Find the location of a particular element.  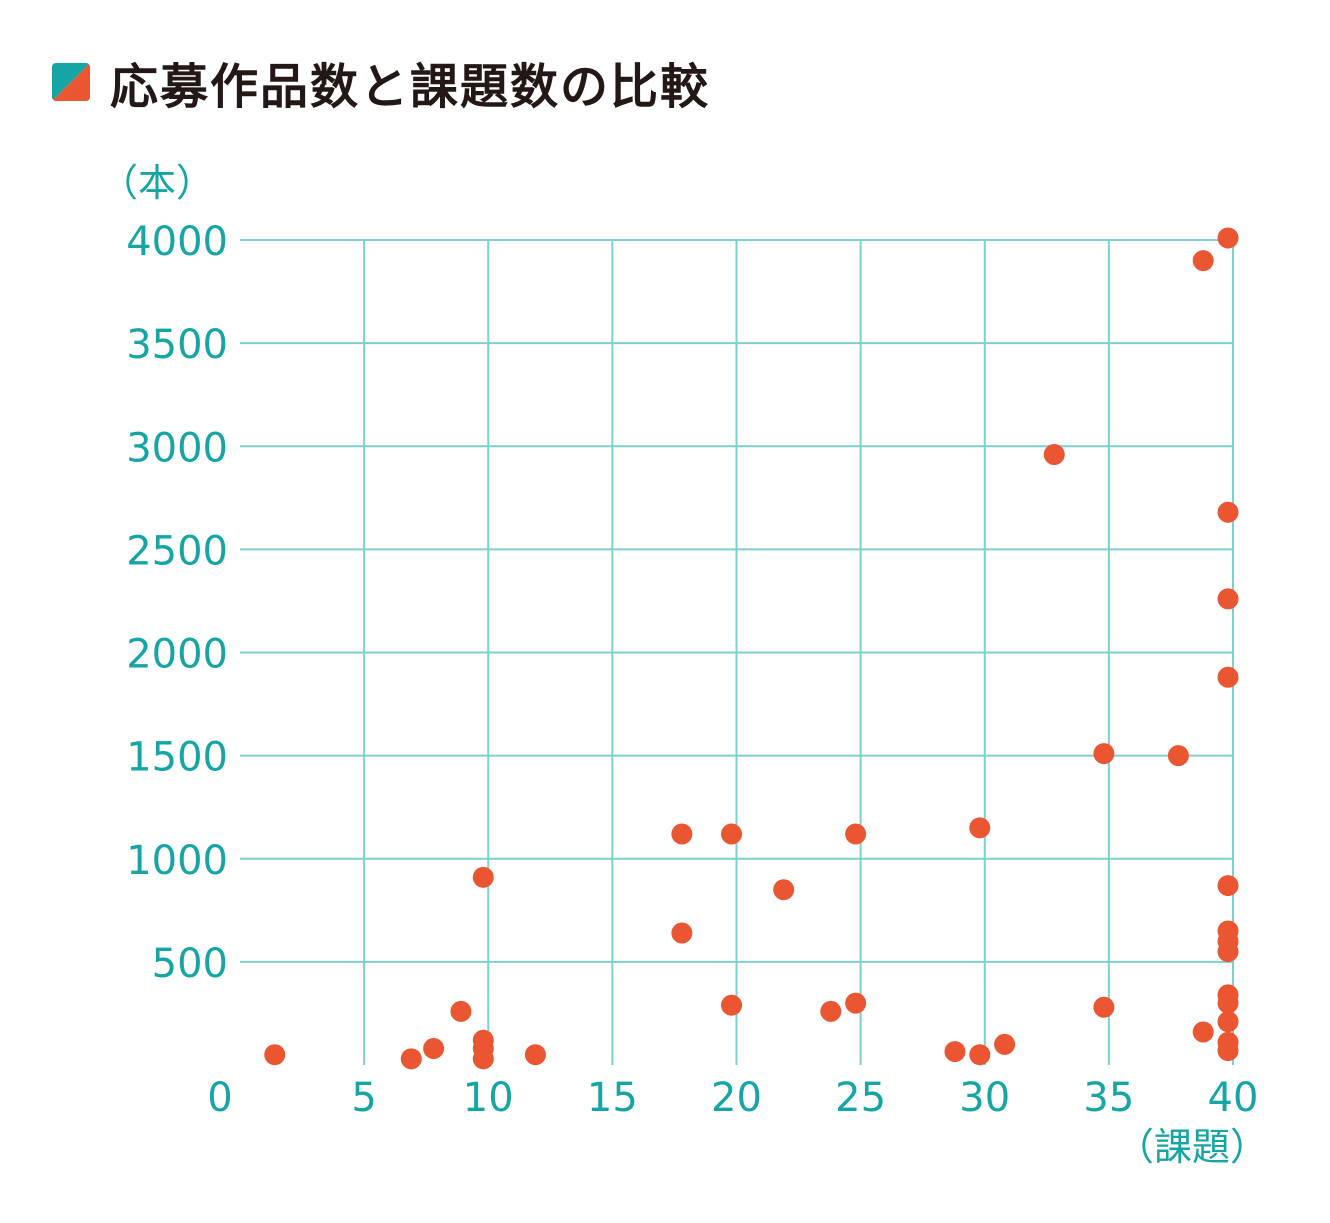

x-axis-label: （課題） is located at coordinates (1192, 1147).